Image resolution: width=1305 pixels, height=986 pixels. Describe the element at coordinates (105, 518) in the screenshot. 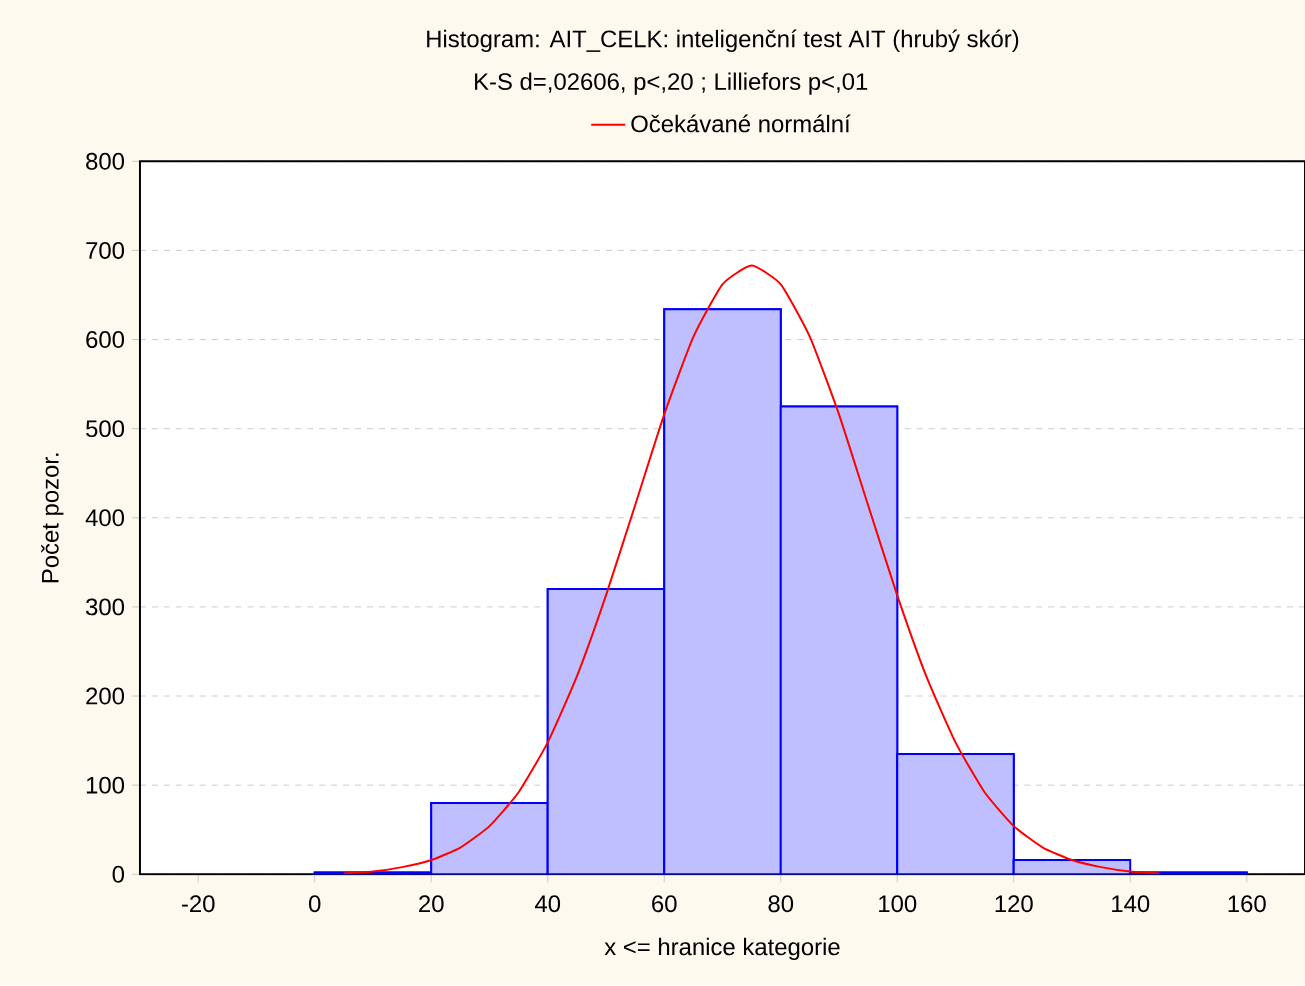

I see `y-tick-label: 400` at that location.